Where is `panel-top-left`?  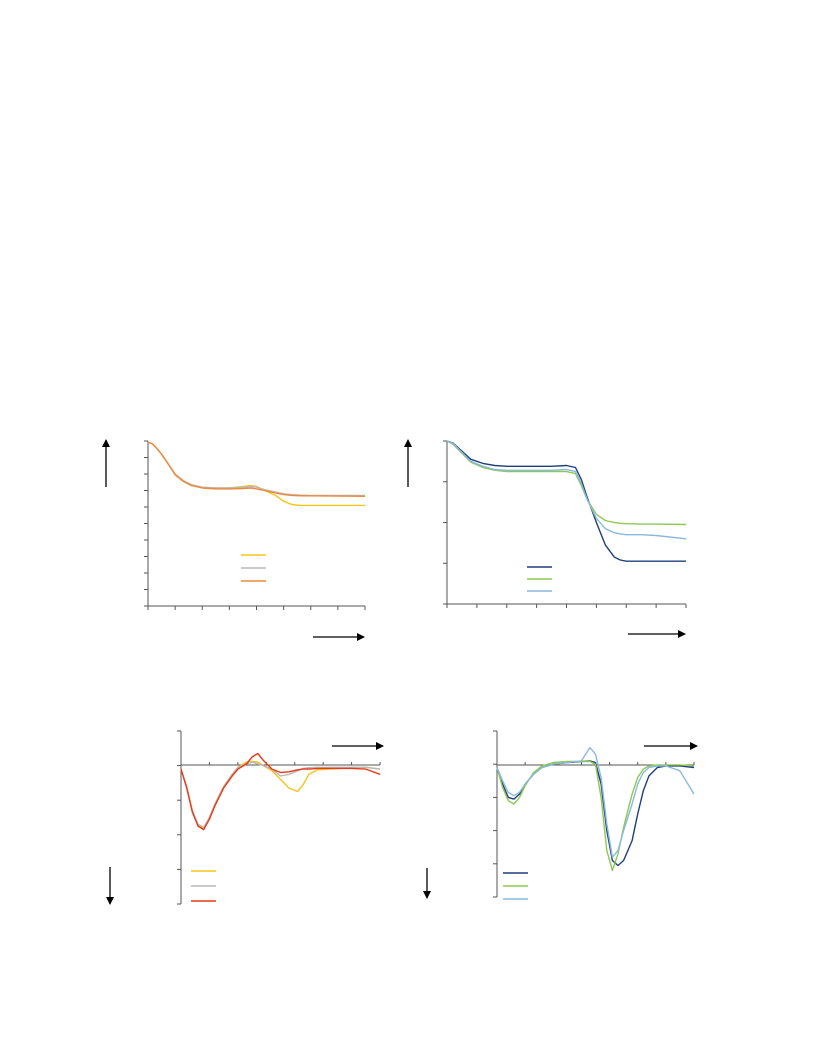 panel-top-left is located at coordinates (255, 525).